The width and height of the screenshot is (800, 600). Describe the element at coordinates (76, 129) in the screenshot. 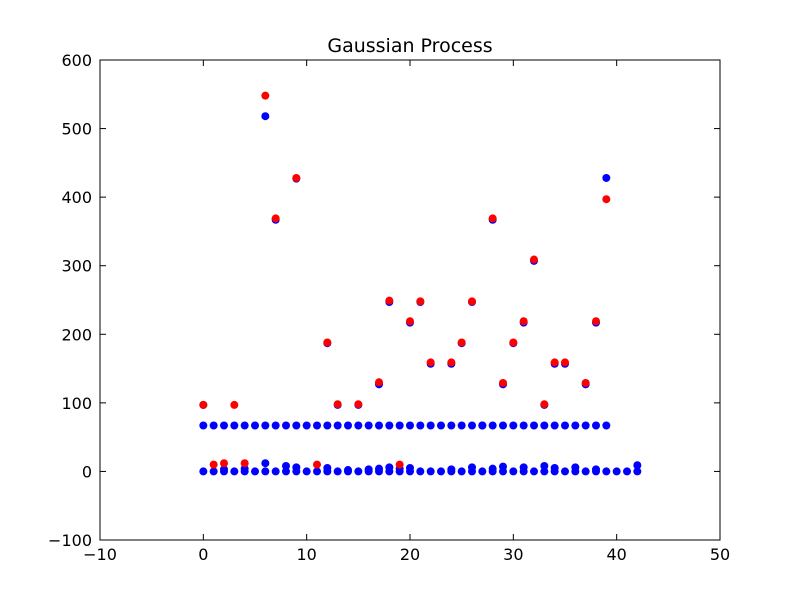

I see `y-tick-label: 500` at that location.